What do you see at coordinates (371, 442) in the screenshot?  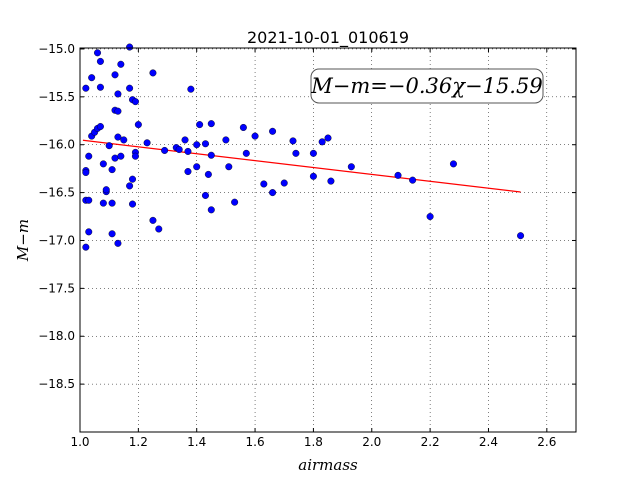 I see `x-tick-label: 2.0` at bounding box center [371, 442].